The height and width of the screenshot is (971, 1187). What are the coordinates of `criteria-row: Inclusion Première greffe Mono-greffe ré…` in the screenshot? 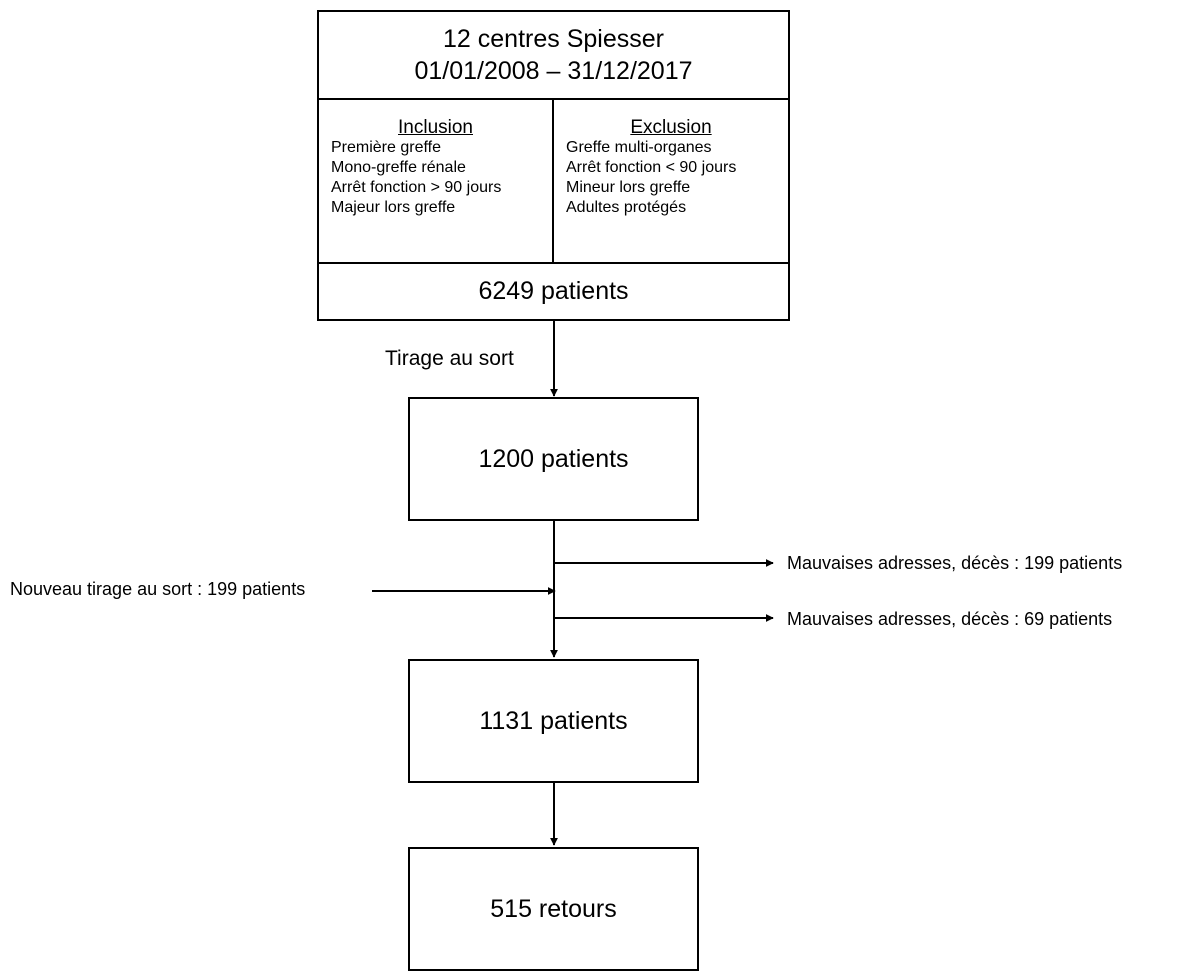 It's located at (553, 181).